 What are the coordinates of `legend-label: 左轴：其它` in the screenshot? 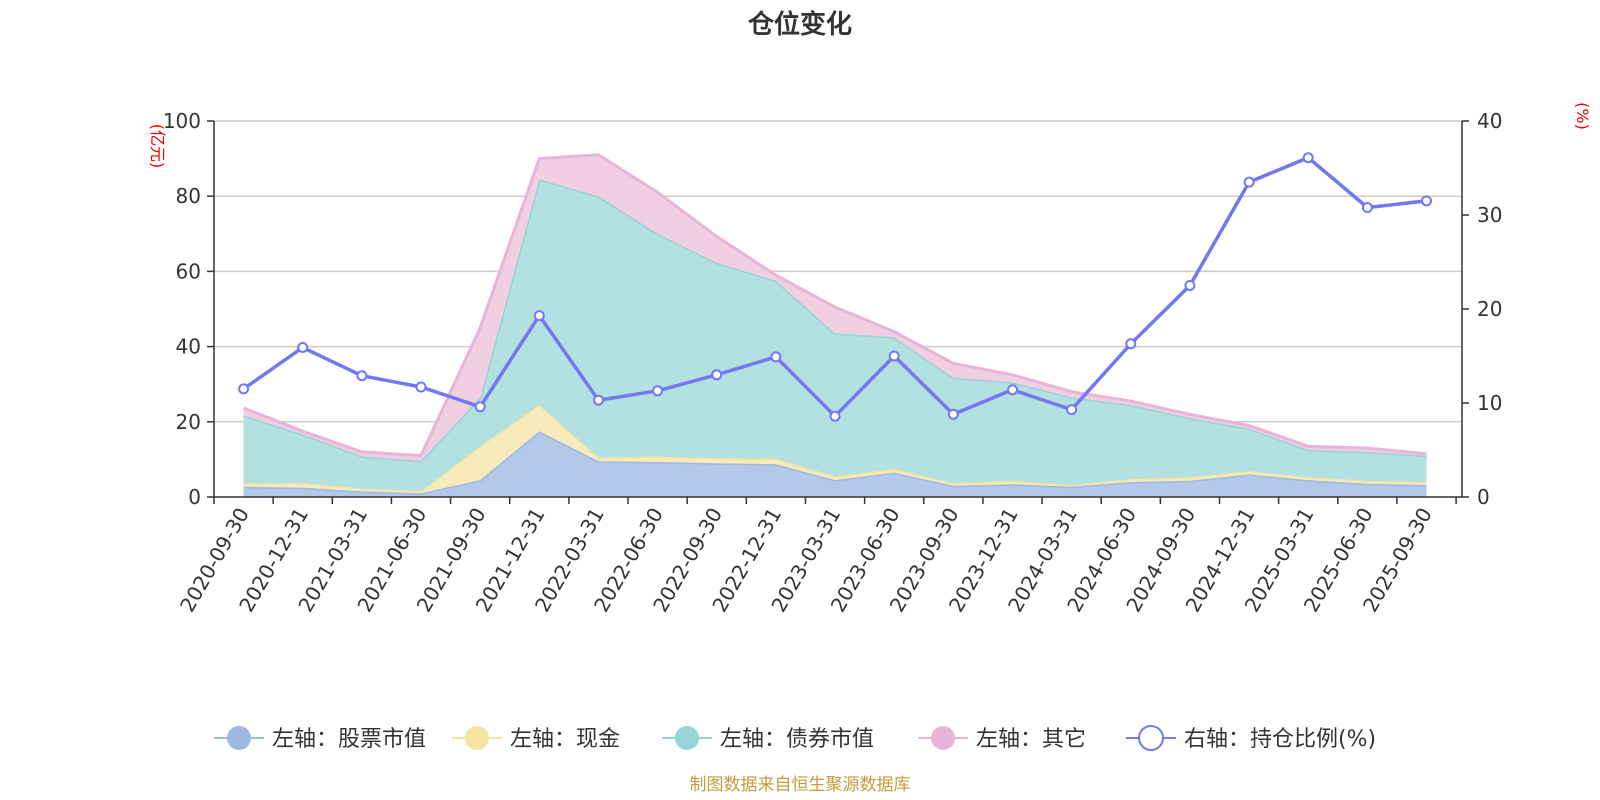 It's located at (1031, 739).